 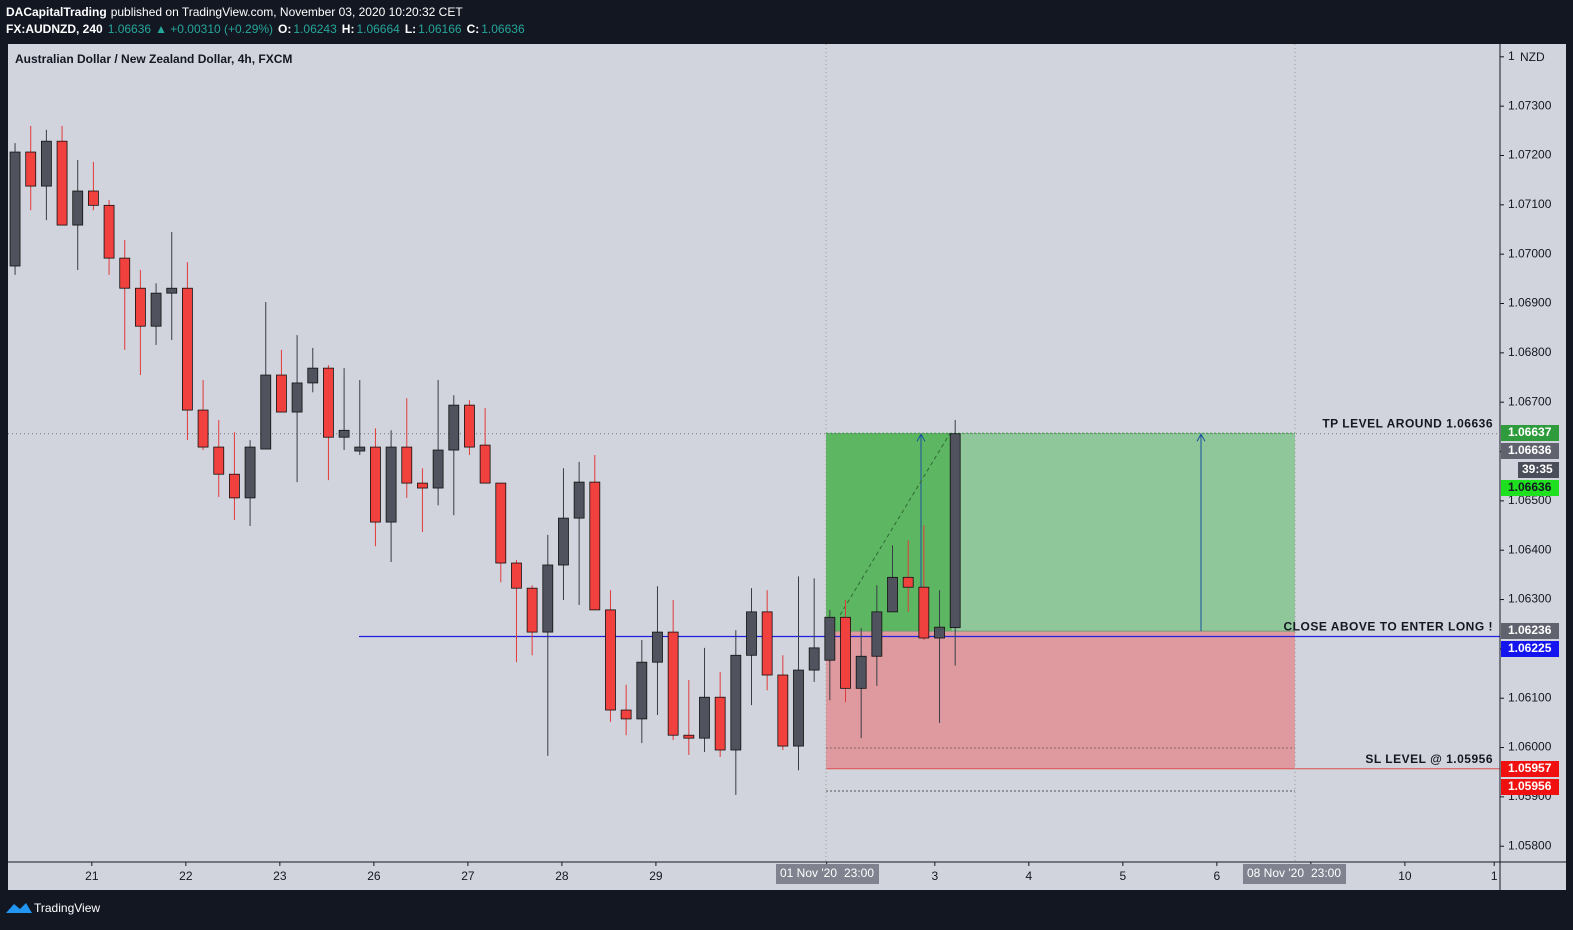 What do you see at coordinates (1530, 845) in the screenshot?
I see `y-tick-label: 1.05800` at bounding box center [1530, 845].